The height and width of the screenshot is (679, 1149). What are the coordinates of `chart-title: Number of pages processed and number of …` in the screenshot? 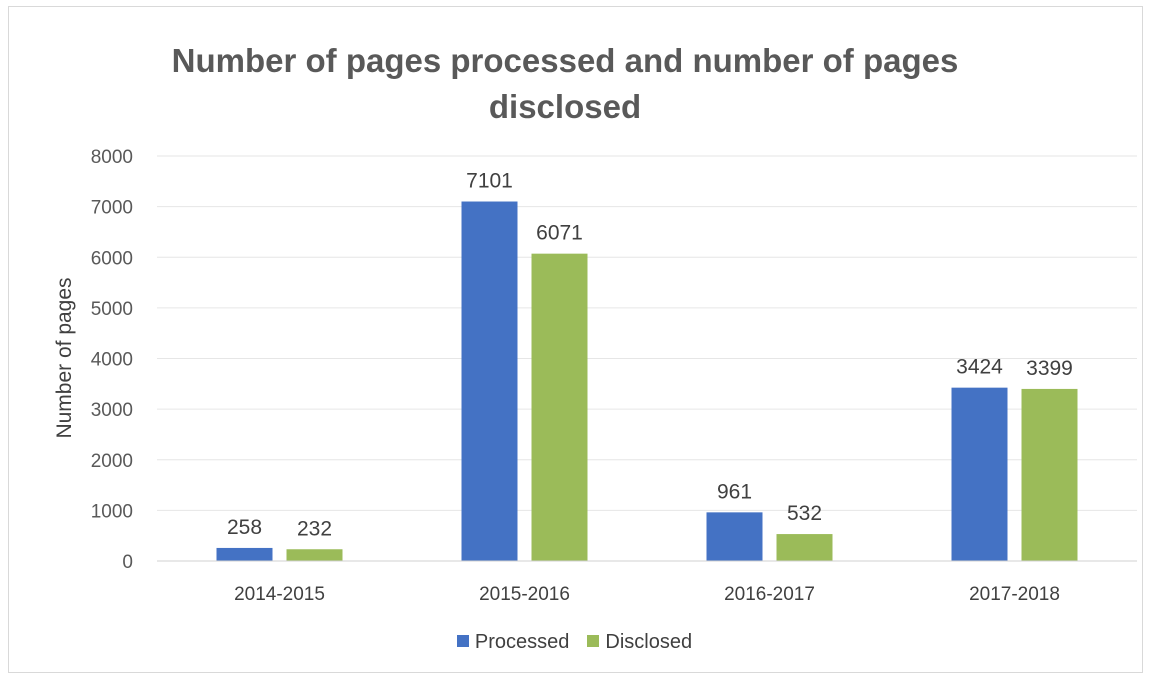 It's located at (574, 84).